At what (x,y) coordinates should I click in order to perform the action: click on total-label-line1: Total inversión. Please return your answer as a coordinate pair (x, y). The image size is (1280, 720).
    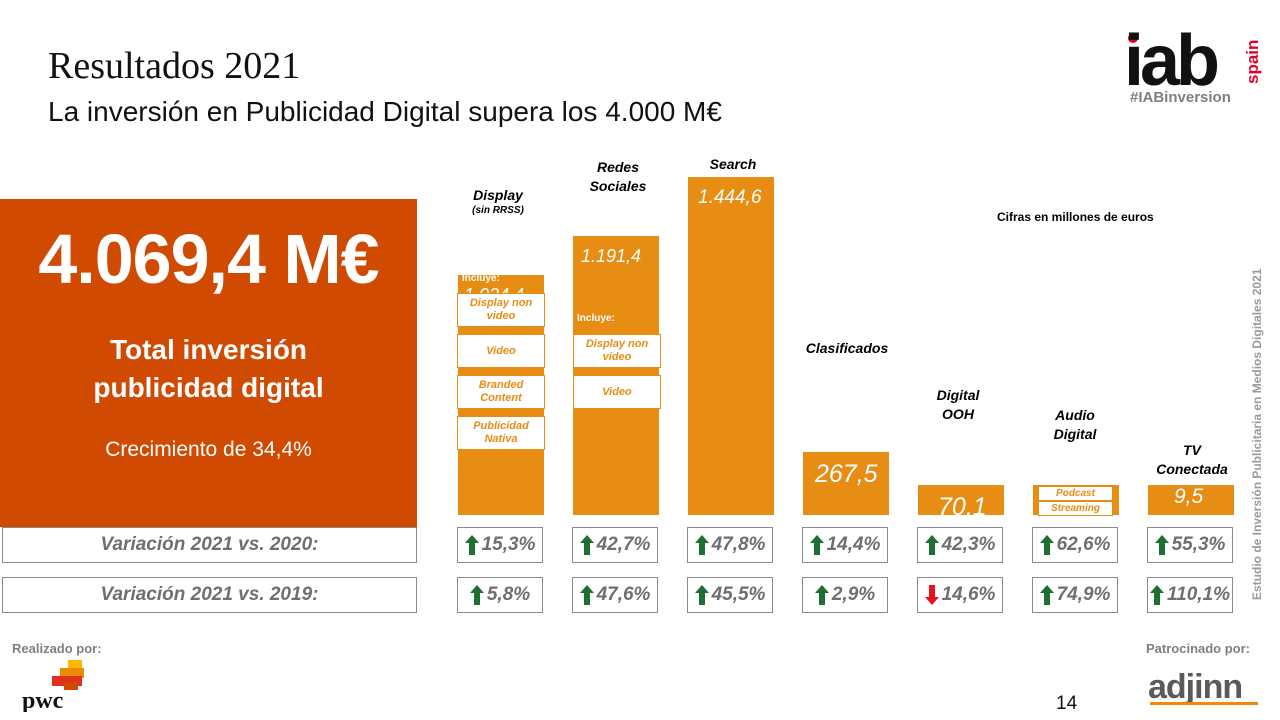
    Looking at the image, I should click on (208, 349).